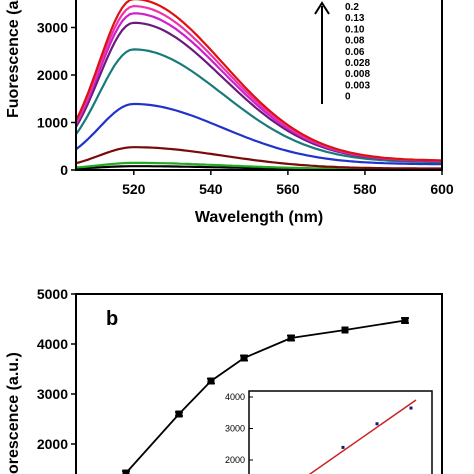 This screenshot has height=474, width=474. What do you see at coordinates (355, 29) in the screenshot?
I see `legend-entry: 0.10` at bounding box center [355, 29].